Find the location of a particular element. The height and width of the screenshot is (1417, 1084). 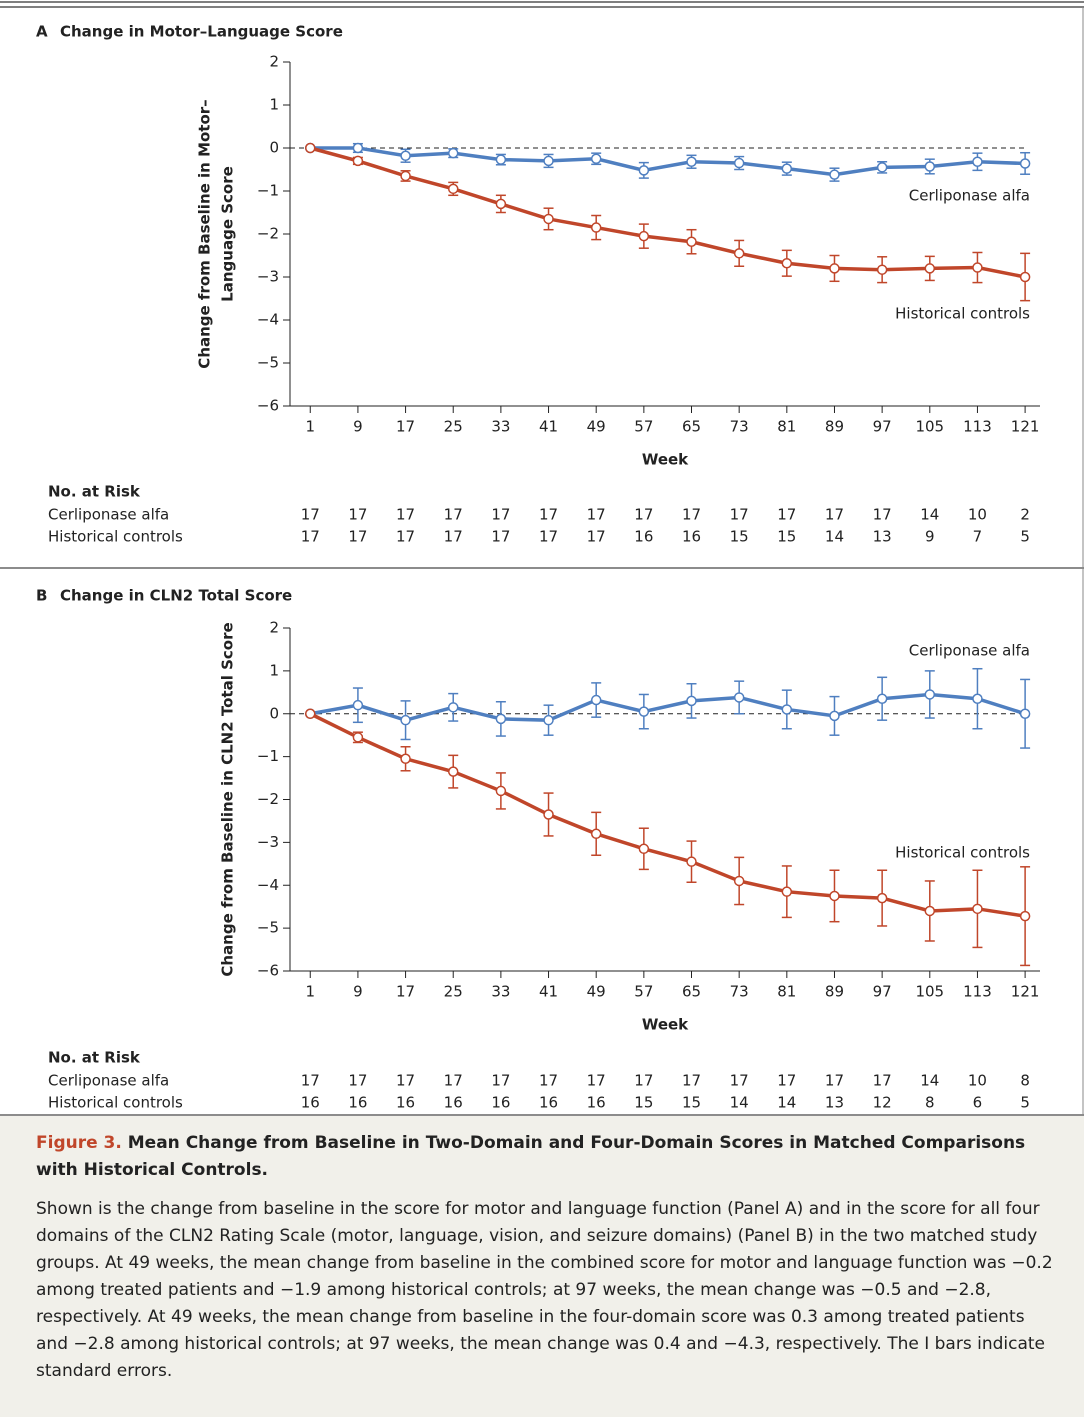

risk-value: 5 is located at coordinates (1025, 537).